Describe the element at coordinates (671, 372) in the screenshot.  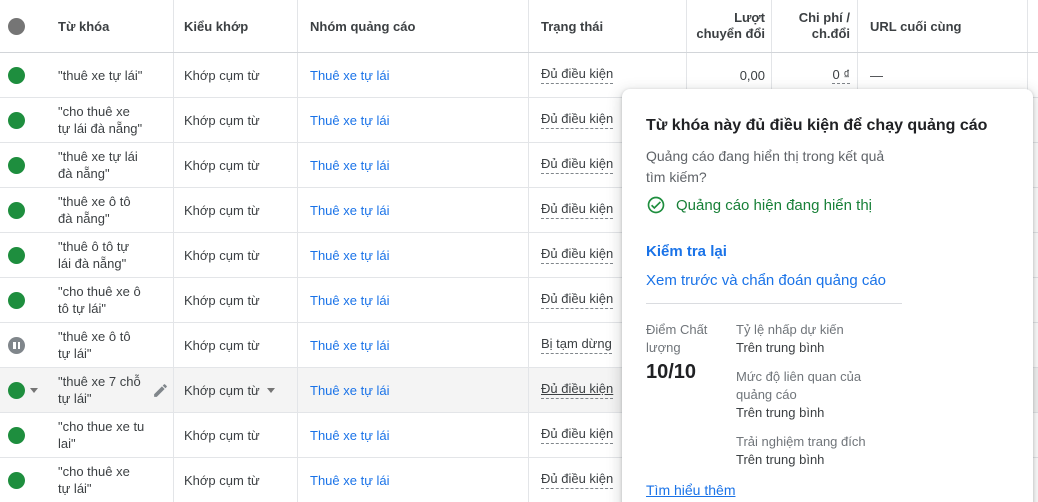
I see `quality-score-value: 10/10` at that location.